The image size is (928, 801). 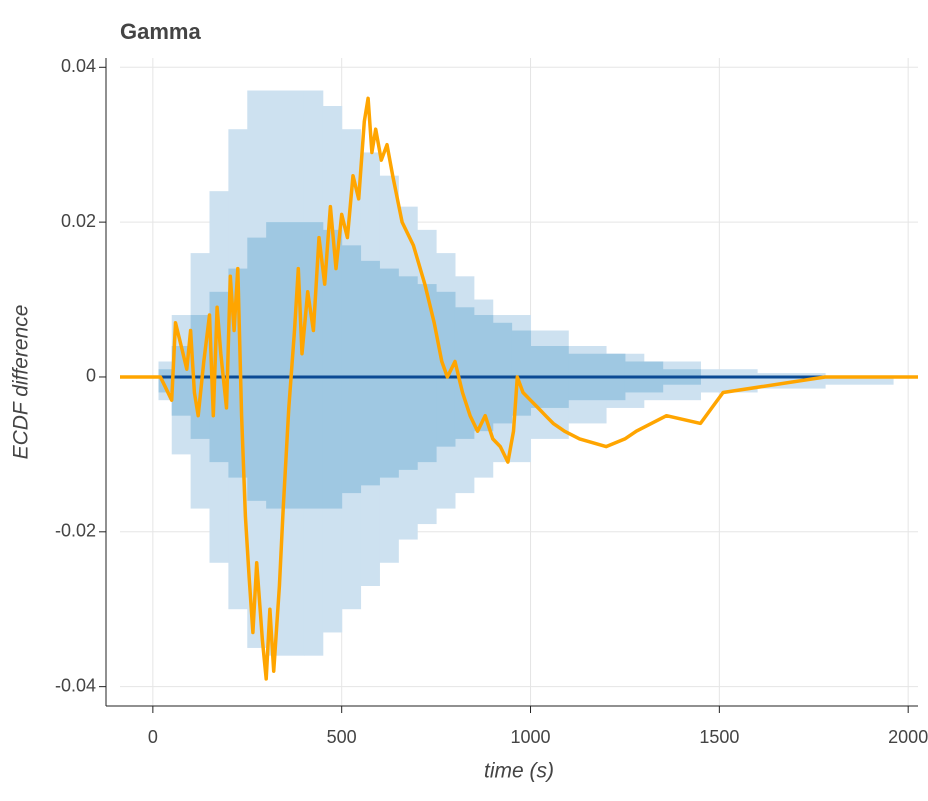 What do you see at coordinates (75, 685) in the screenshot?
I see `y-tick-label: -0.04` at bounding box center [75, 685].